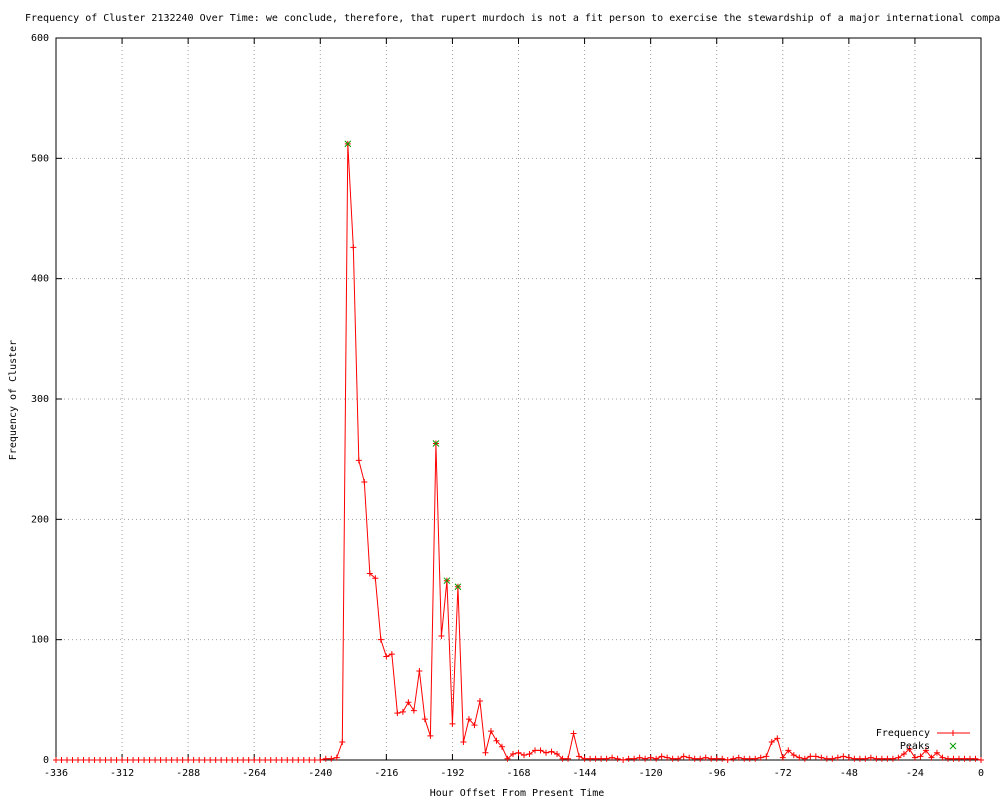  Describe the element at coordinates (46, 760) in the screenshot. I see `y-tick-label: 0` at that location.